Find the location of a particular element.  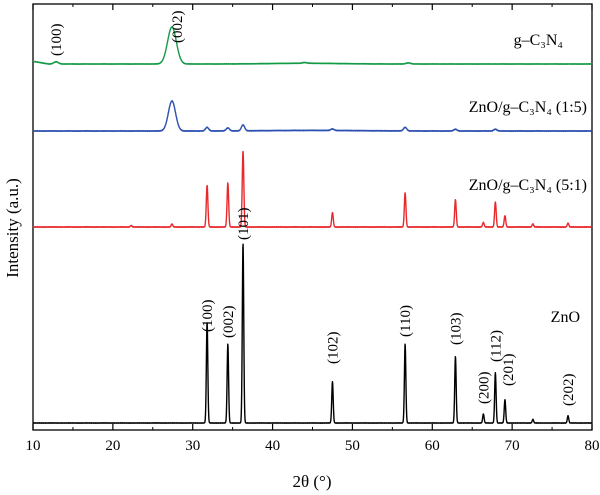

peak-label: (110) is located at coordinates (406, 321).